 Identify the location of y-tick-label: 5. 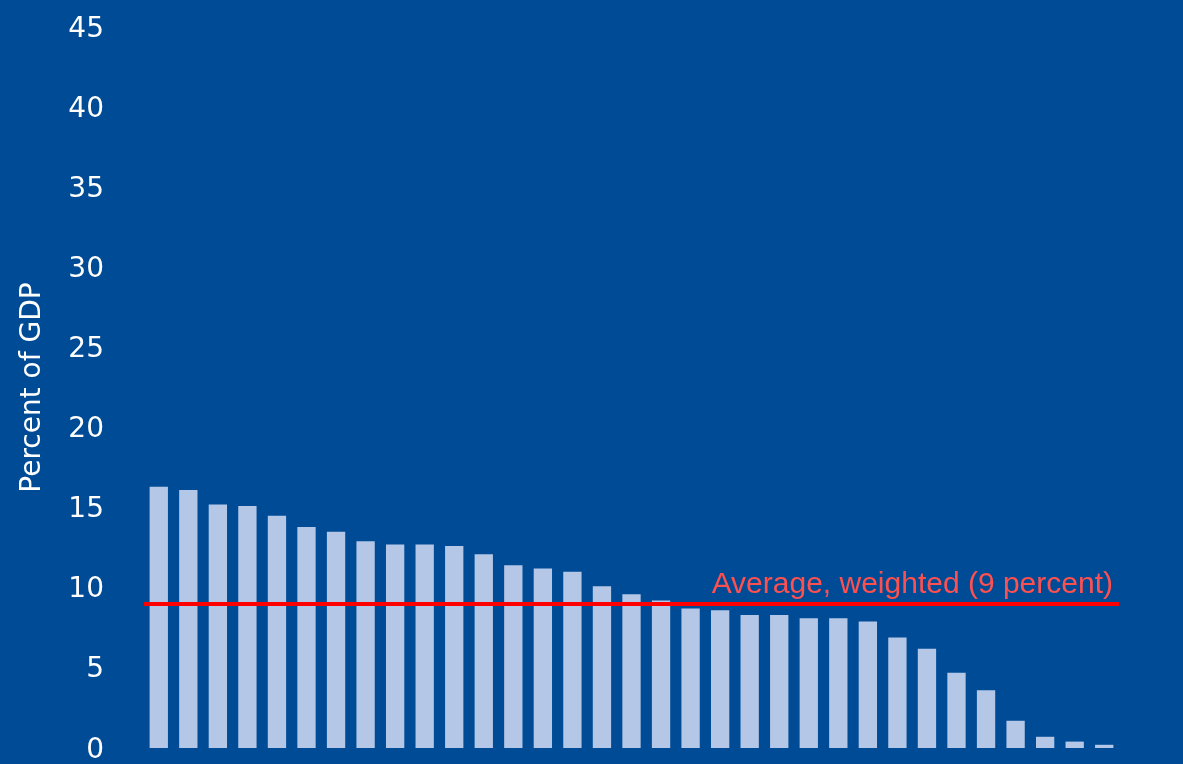
(95, 668).